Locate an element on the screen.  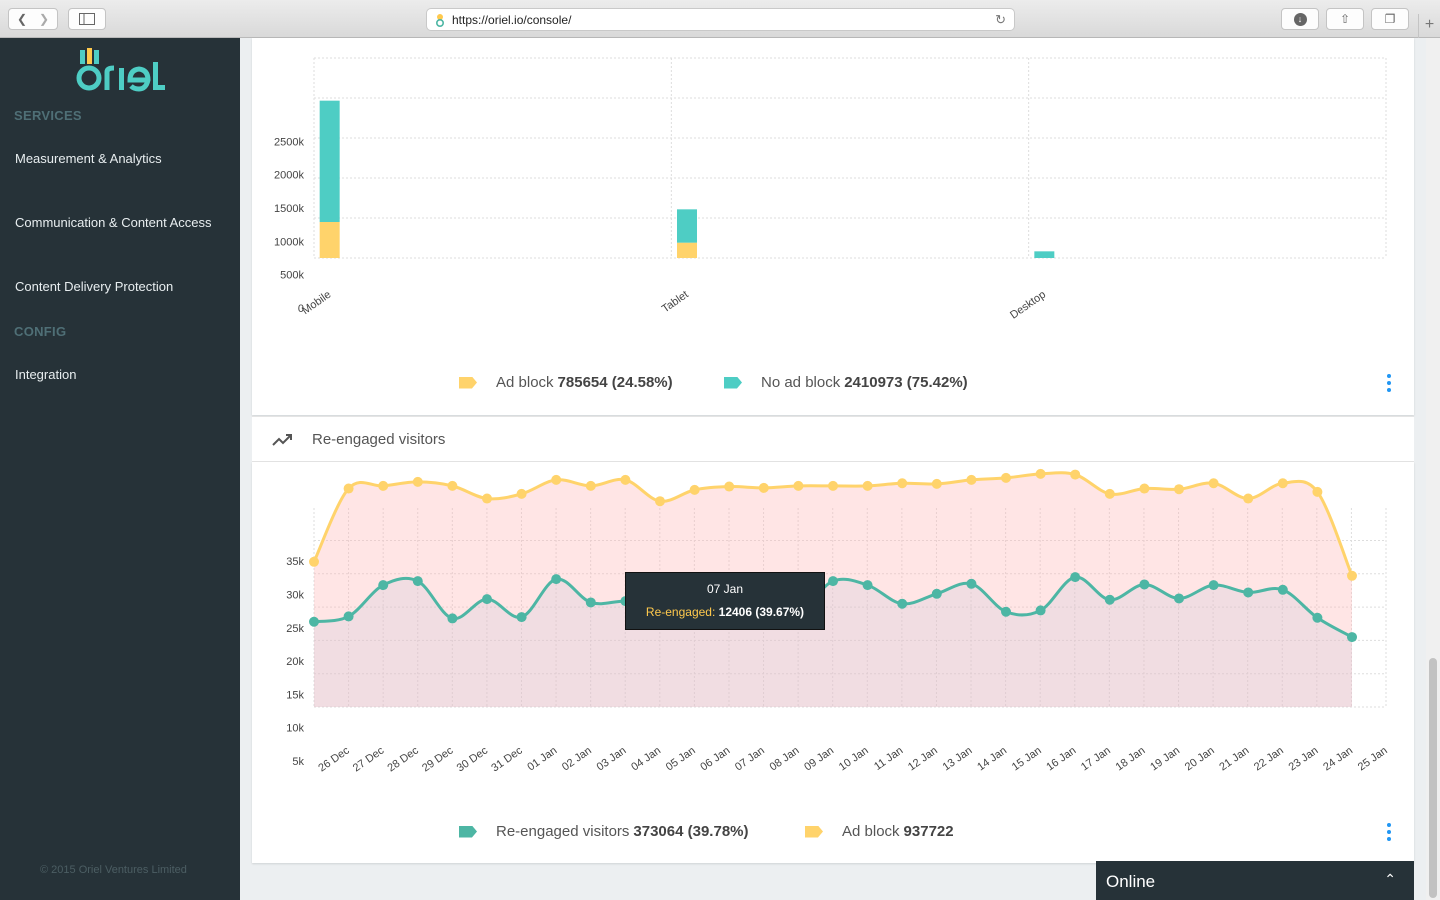
bar-no-ad-block-desktop is located at coordinates (1044, 254).